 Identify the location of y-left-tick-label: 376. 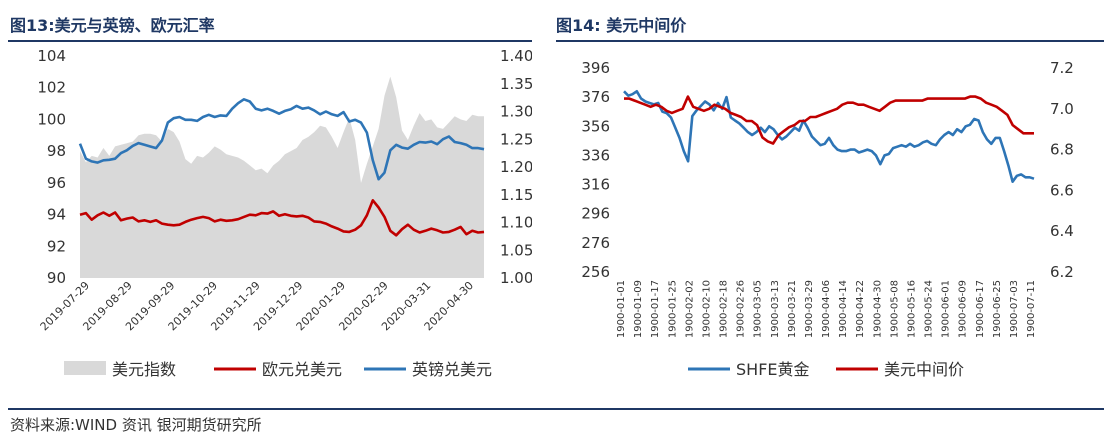
(595, 97).